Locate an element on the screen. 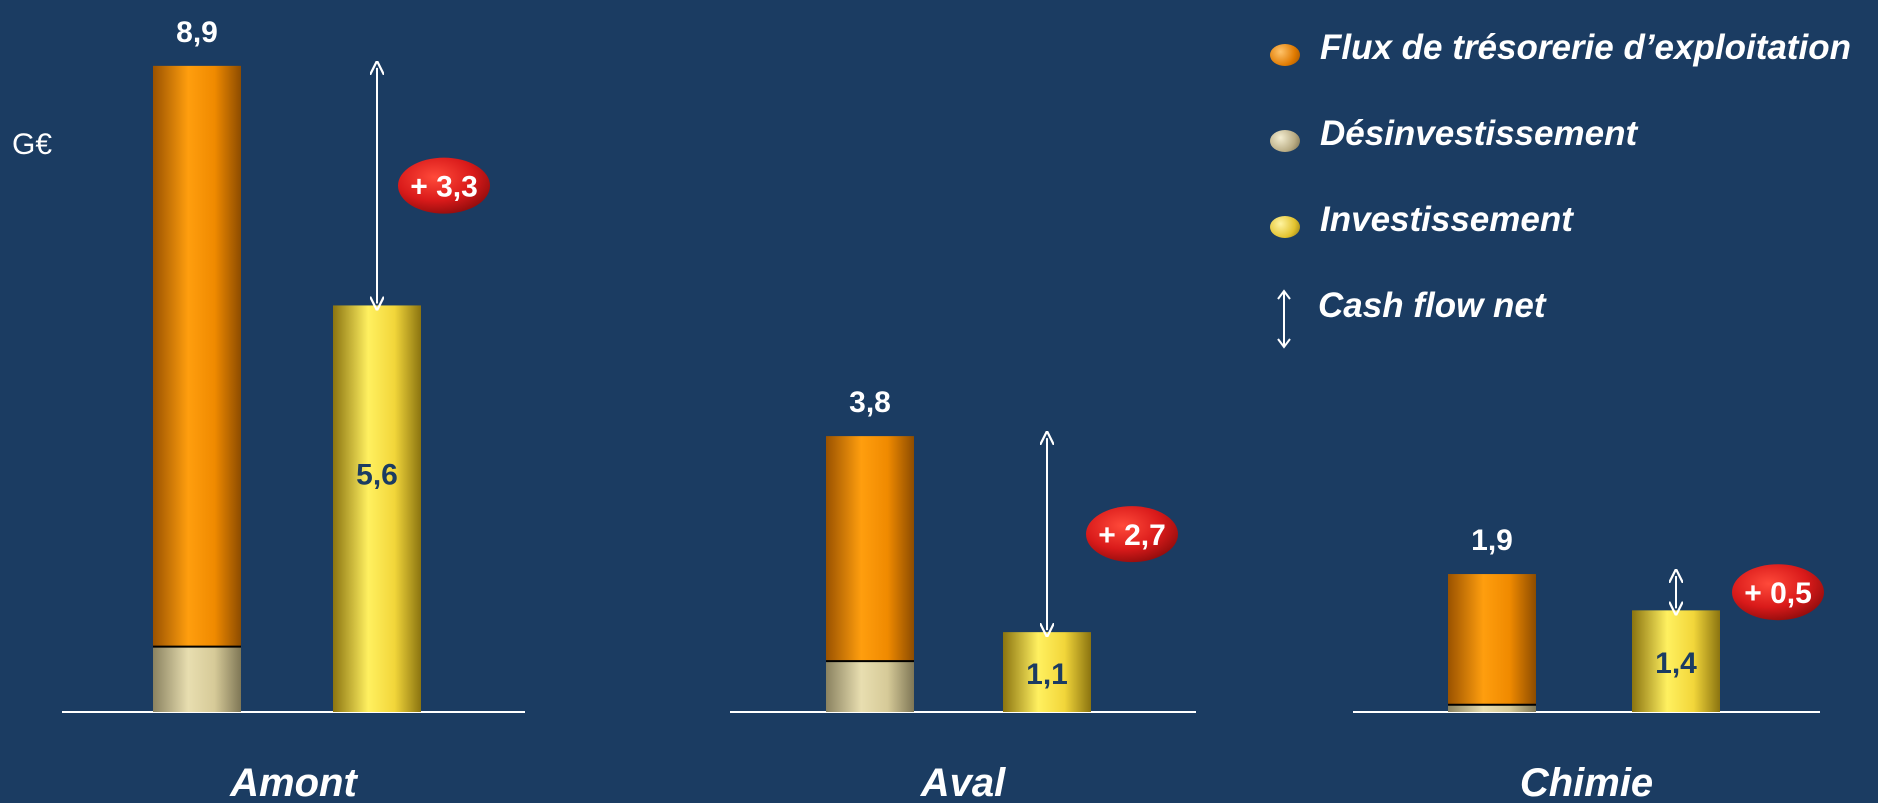 This screenshot has height=803, width=1878. orange-swatch-icon is located at coordinates (1285, 55).